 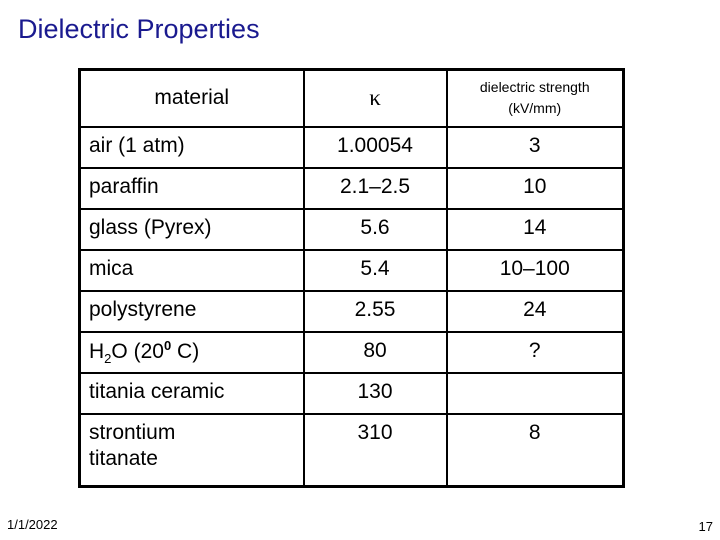 I want to click on kappa-cell: 80, so click(x=375, y=352).